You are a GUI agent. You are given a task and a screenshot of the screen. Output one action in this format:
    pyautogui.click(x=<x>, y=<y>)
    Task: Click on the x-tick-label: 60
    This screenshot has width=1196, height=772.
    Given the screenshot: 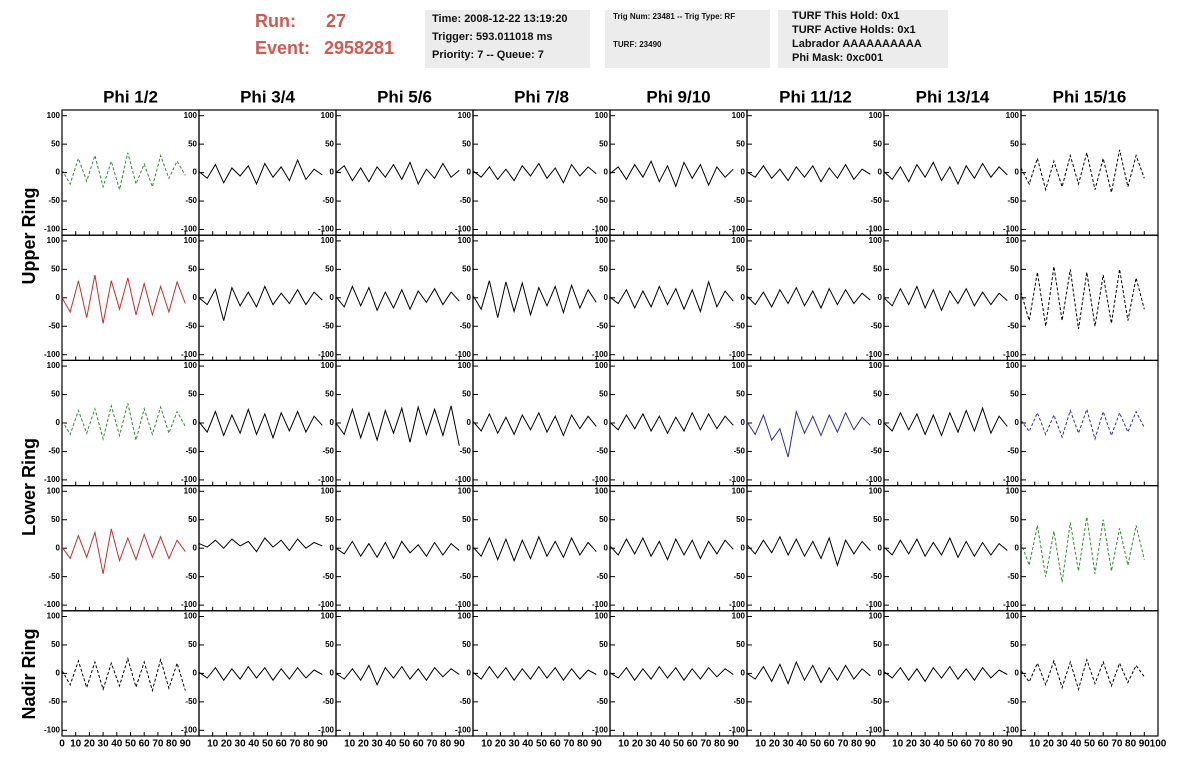 What is the action you would take?
    pyautogui.click(x=1104, y=744)
    